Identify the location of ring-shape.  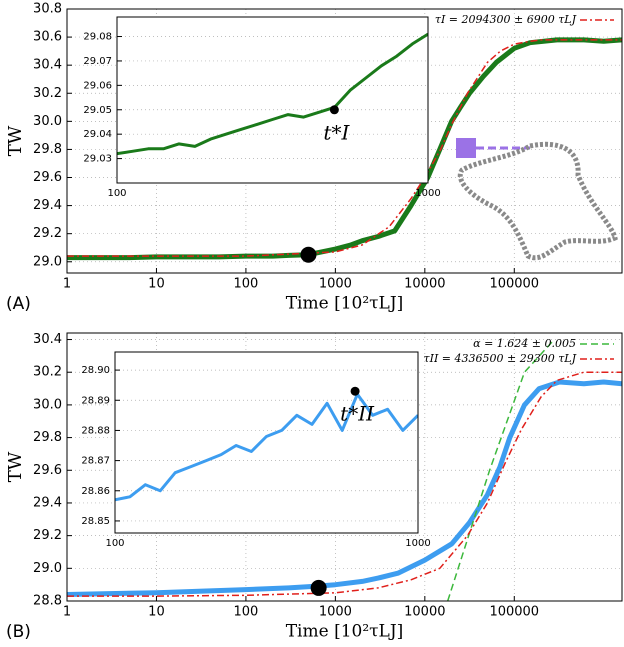
(537, 201).